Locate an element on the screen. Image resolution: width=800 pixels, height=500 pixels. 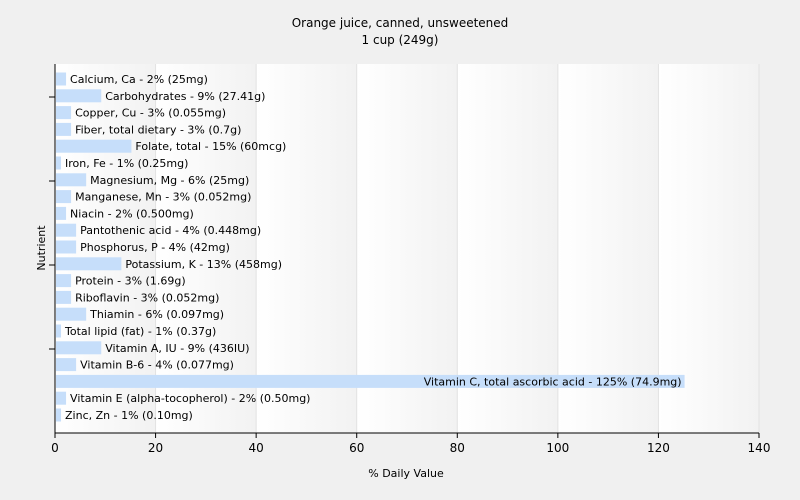
chart-title: Orange juice, canned, unsweetened is located at coordinates (400, 23).